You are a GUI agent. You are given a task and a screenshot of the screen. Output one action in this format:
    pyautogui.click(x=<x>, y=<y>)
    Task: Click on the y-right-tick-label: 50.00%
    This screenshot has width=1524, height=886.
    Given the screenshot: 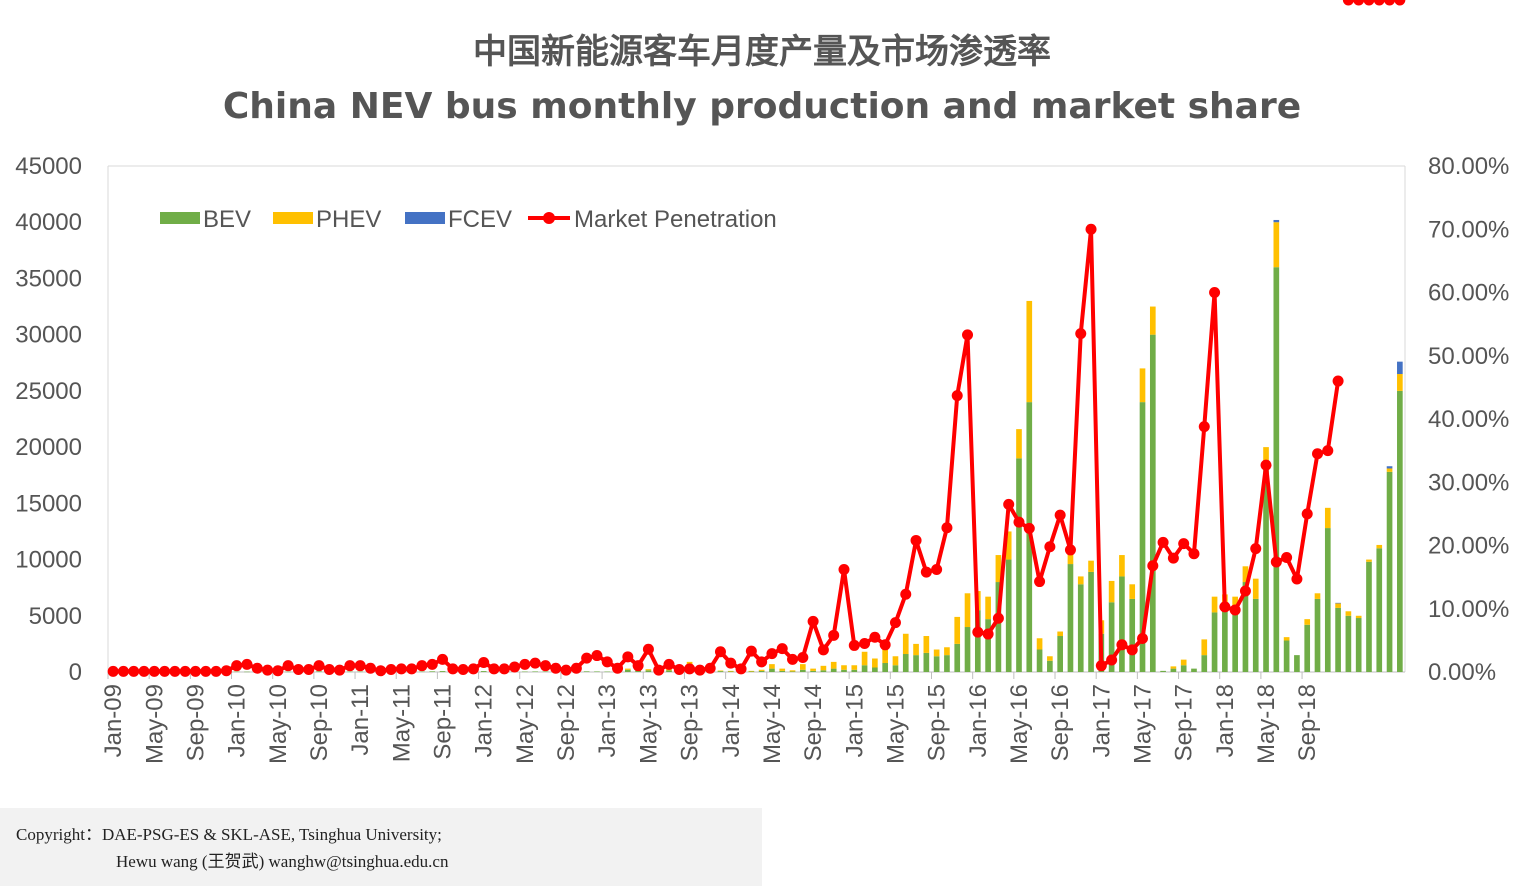 What is the action you would take?
    pyautogui.click(x=1468, y=356)
    